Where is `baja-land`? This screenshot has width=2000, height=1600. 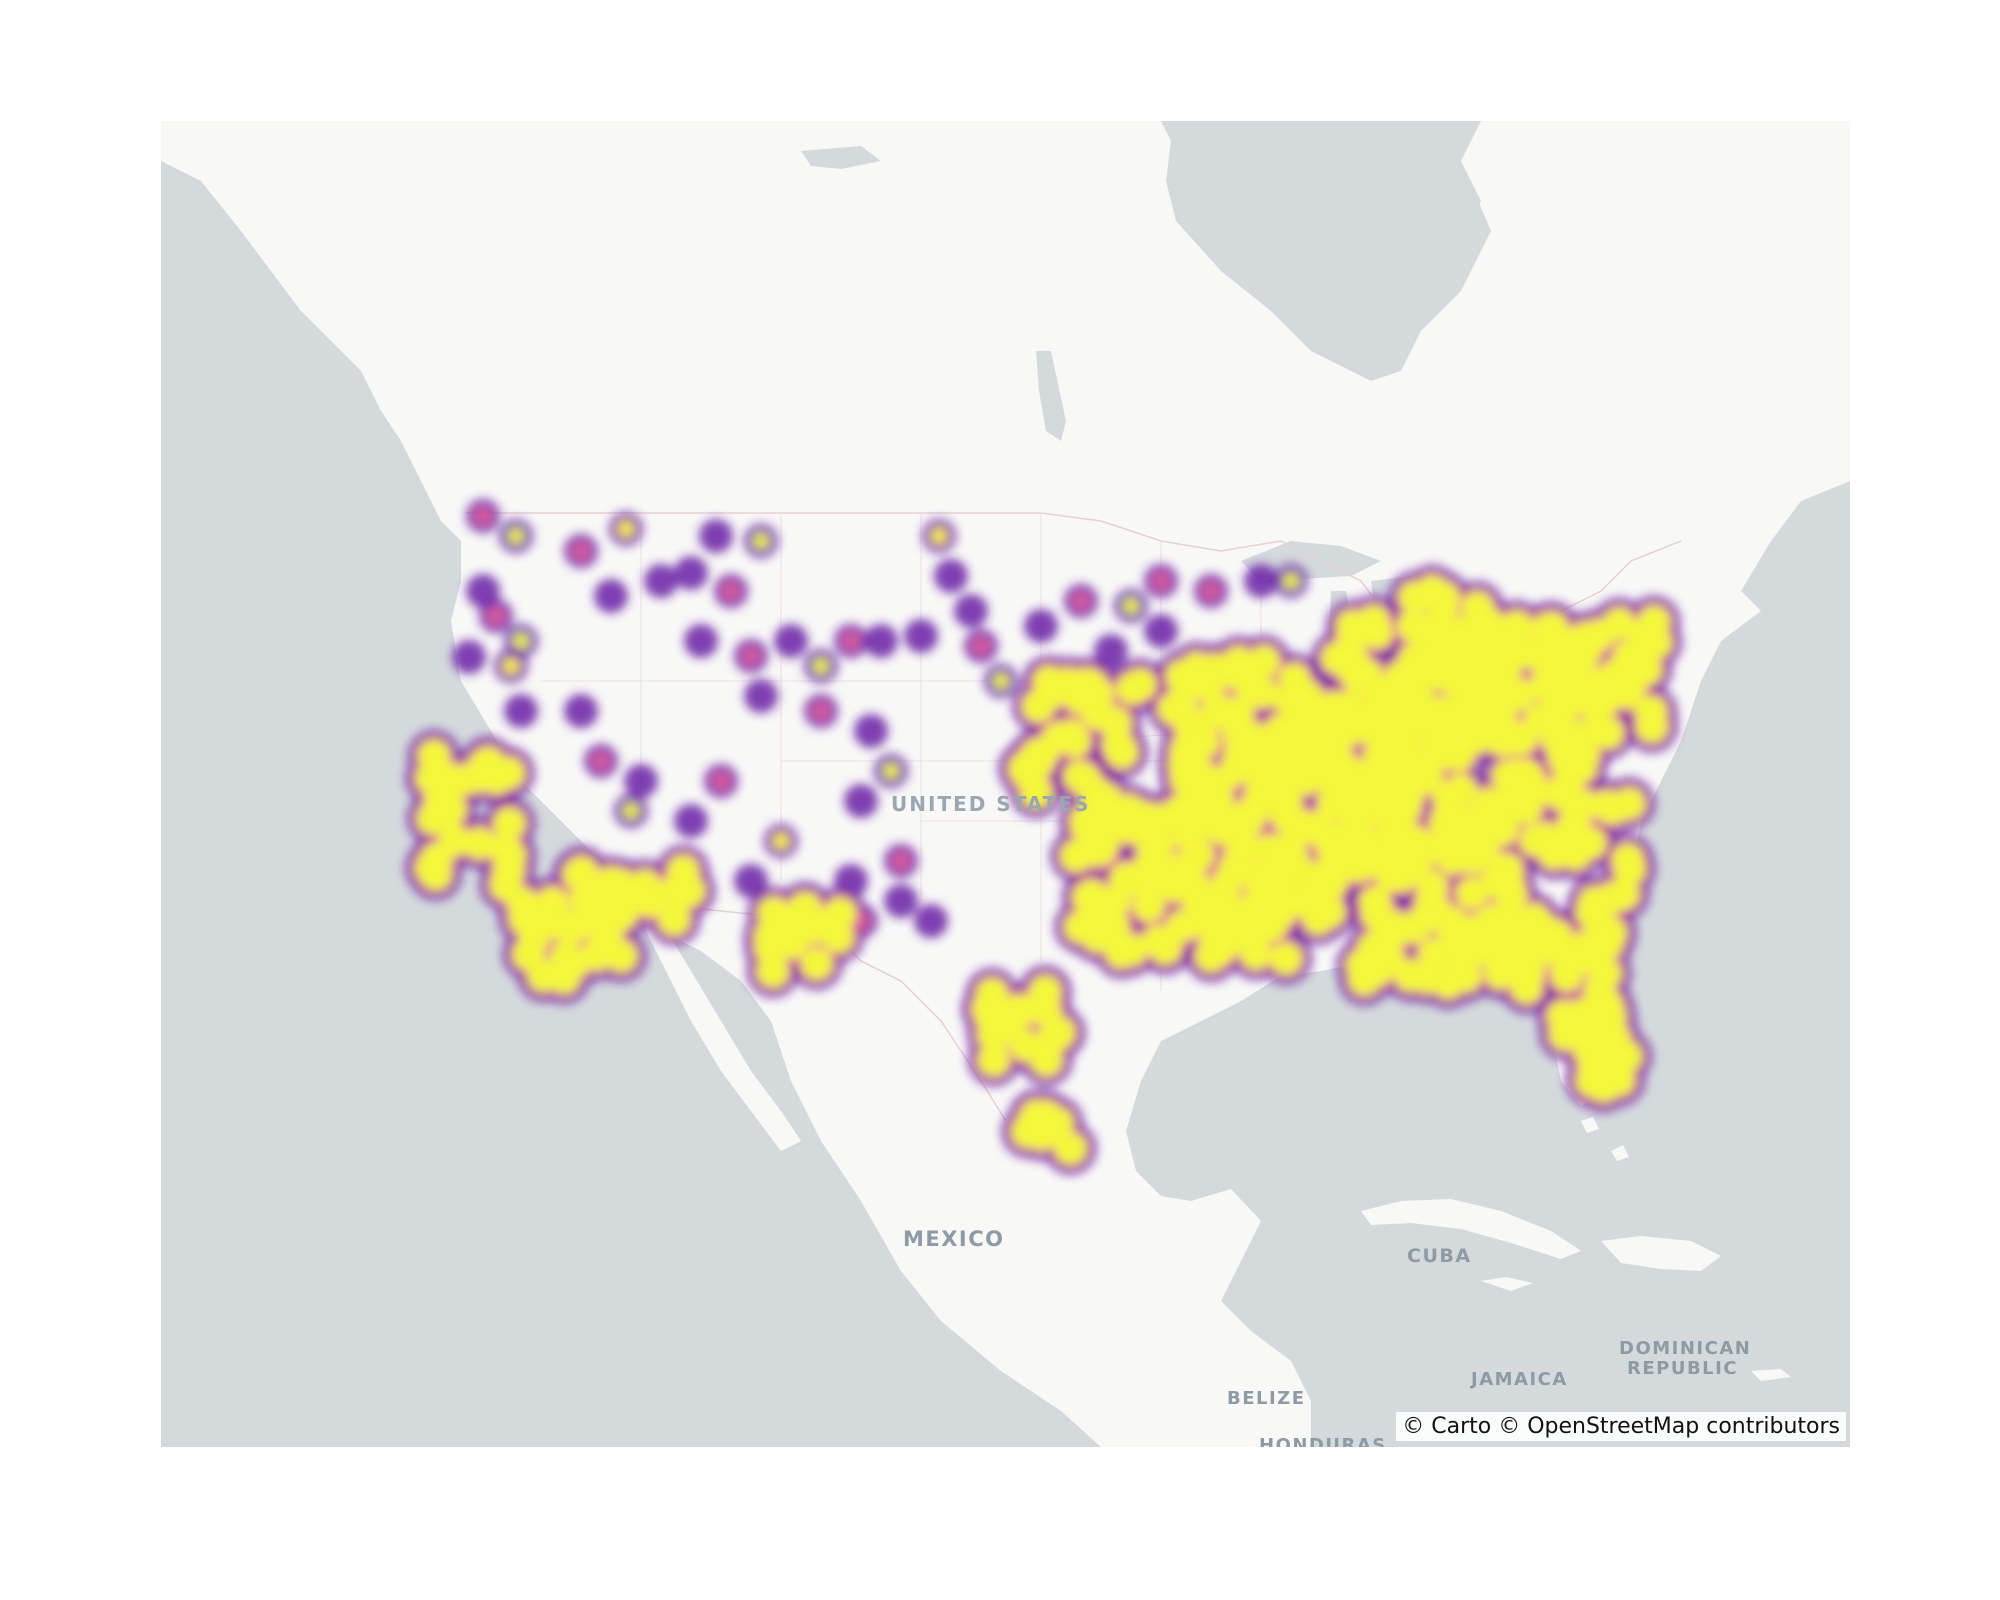
baja-land is located at coordinates (721, 1026).